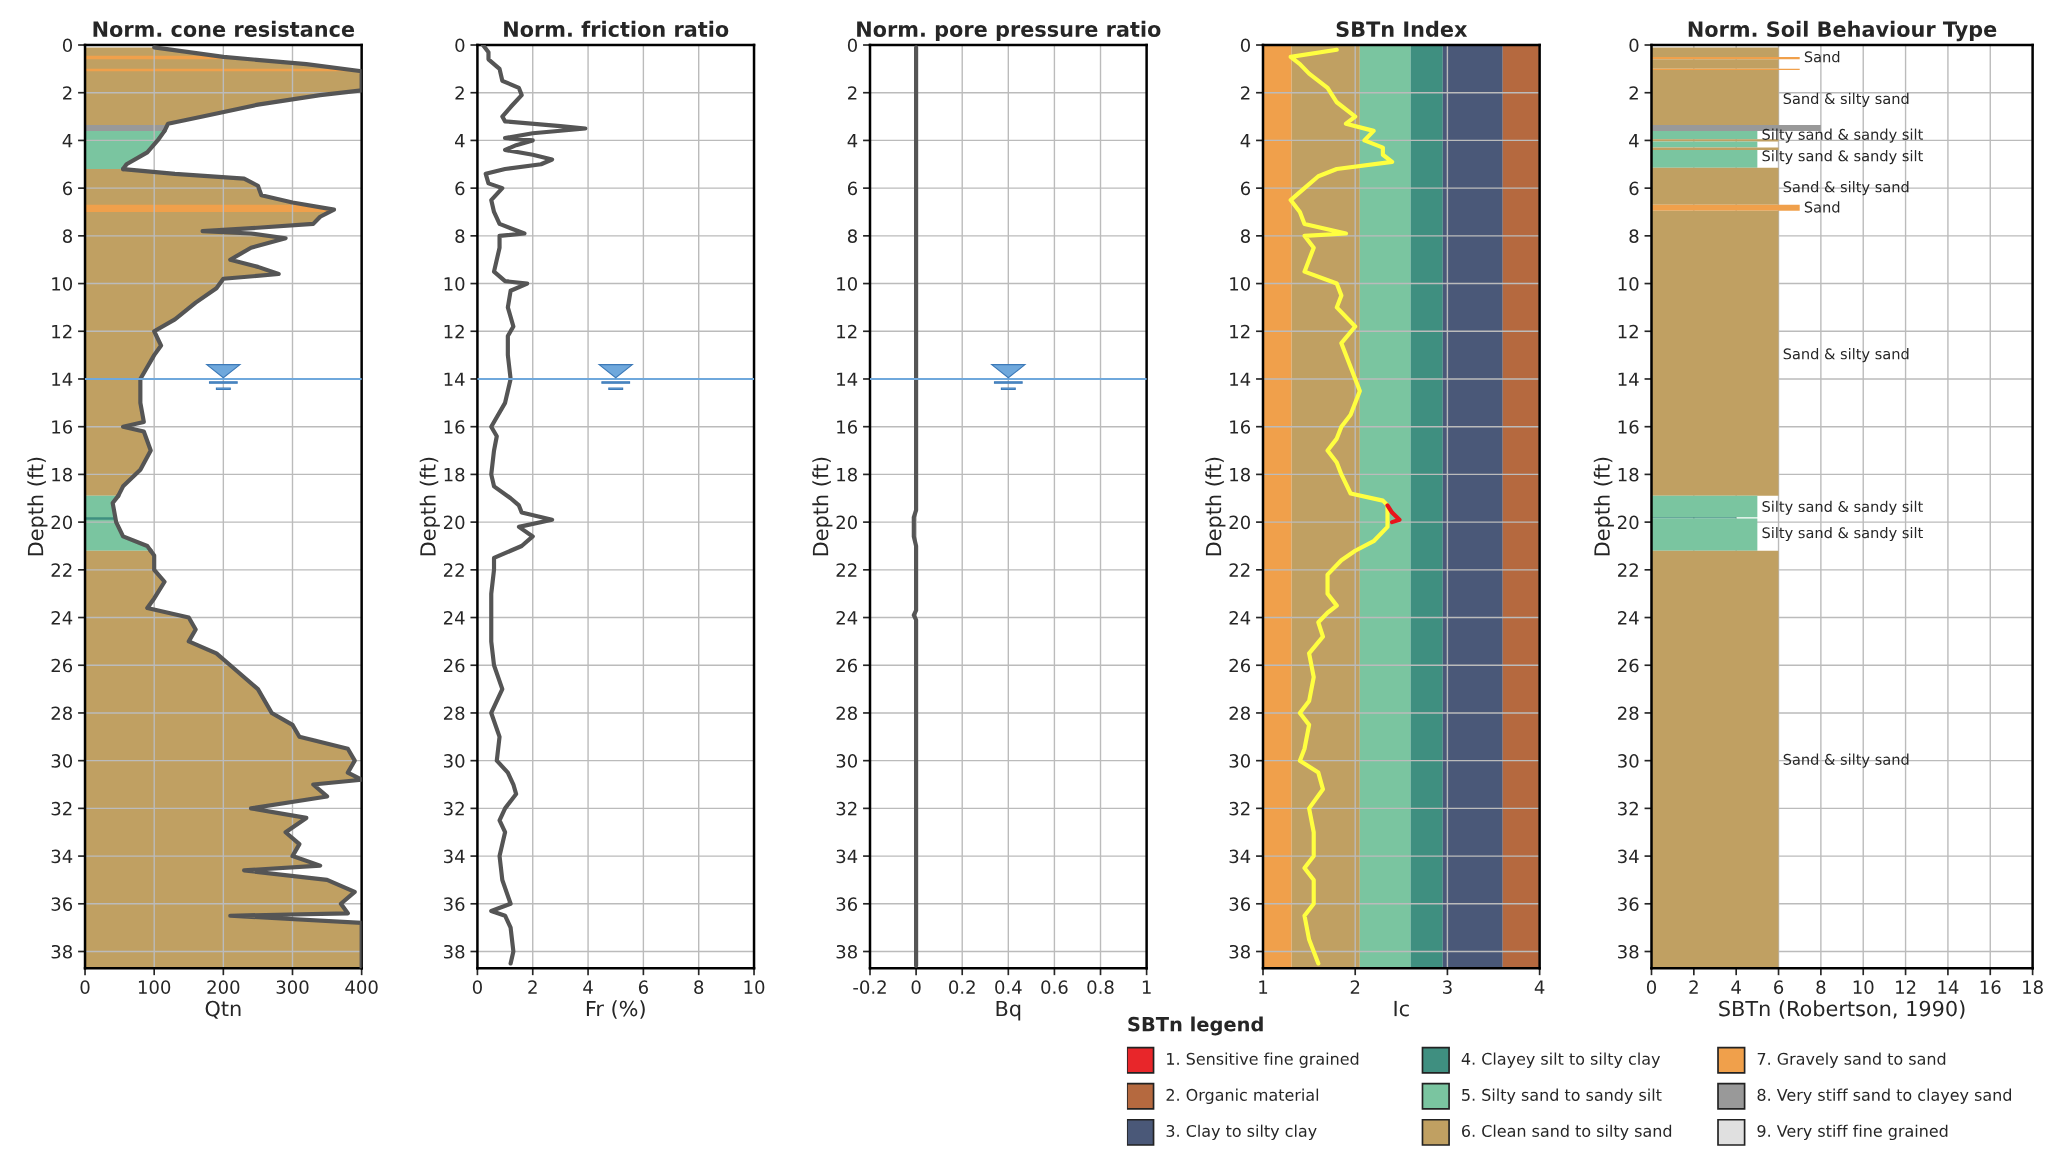 The width and height of the screenshot is (2049, 1154). I want to click on category-label: 6. Clean sand to silty sand, so click(1567, 1132).